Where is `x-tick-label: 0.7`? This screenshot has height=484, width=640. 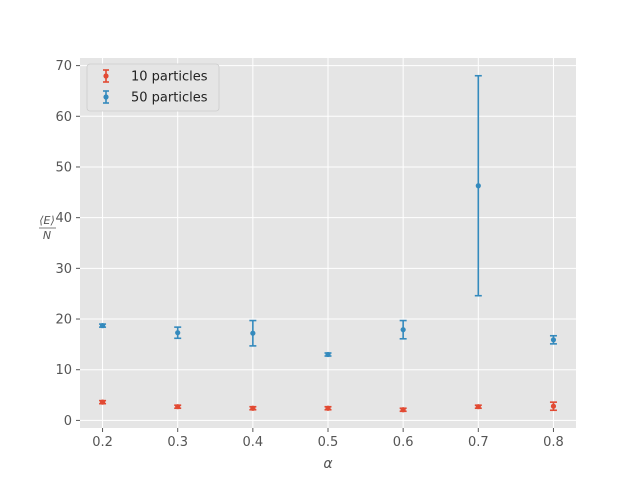 x-tick-label: 0.7 is located at coordinates (478, 442).